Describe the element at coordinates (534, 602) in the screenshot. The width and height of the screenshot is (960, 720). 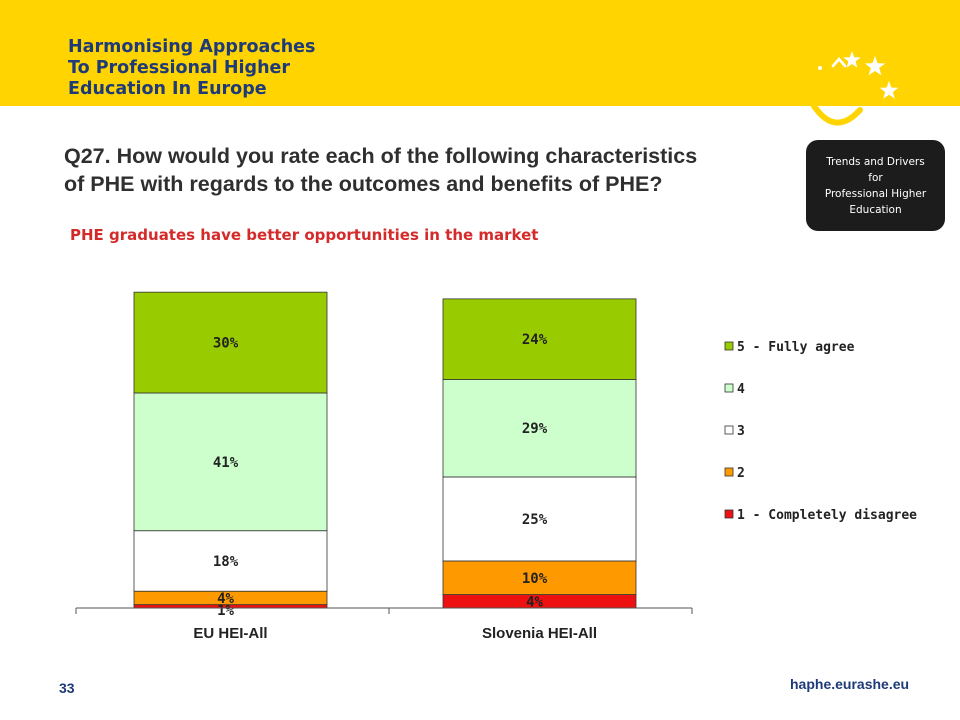
I see `data-label-2-1: 4%` at that location.